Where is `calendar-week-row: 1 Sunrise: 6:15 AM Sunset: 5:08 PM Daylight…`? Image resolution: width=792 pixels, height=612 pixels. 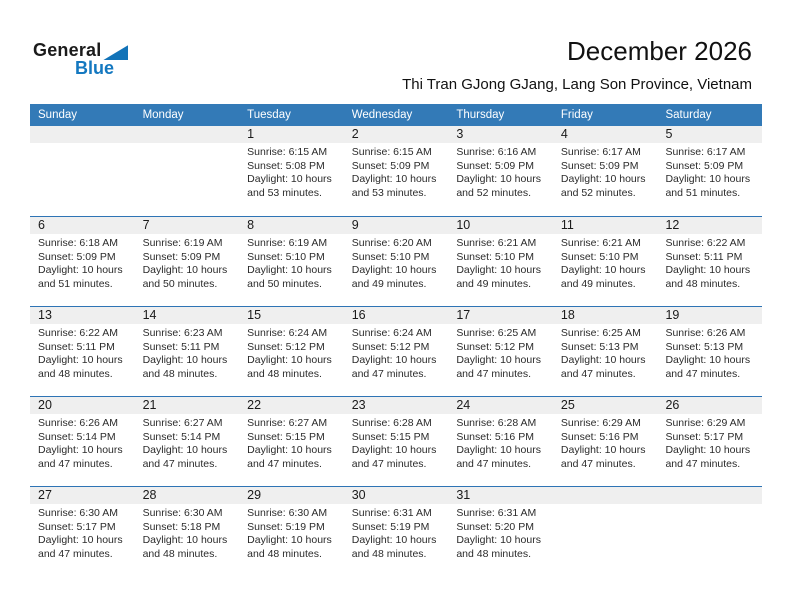 calendar-week-row: 1 Sunrise: 6:15 AM Sunset: 5:08 PM Daylight… is located at coordinates (396, 171).